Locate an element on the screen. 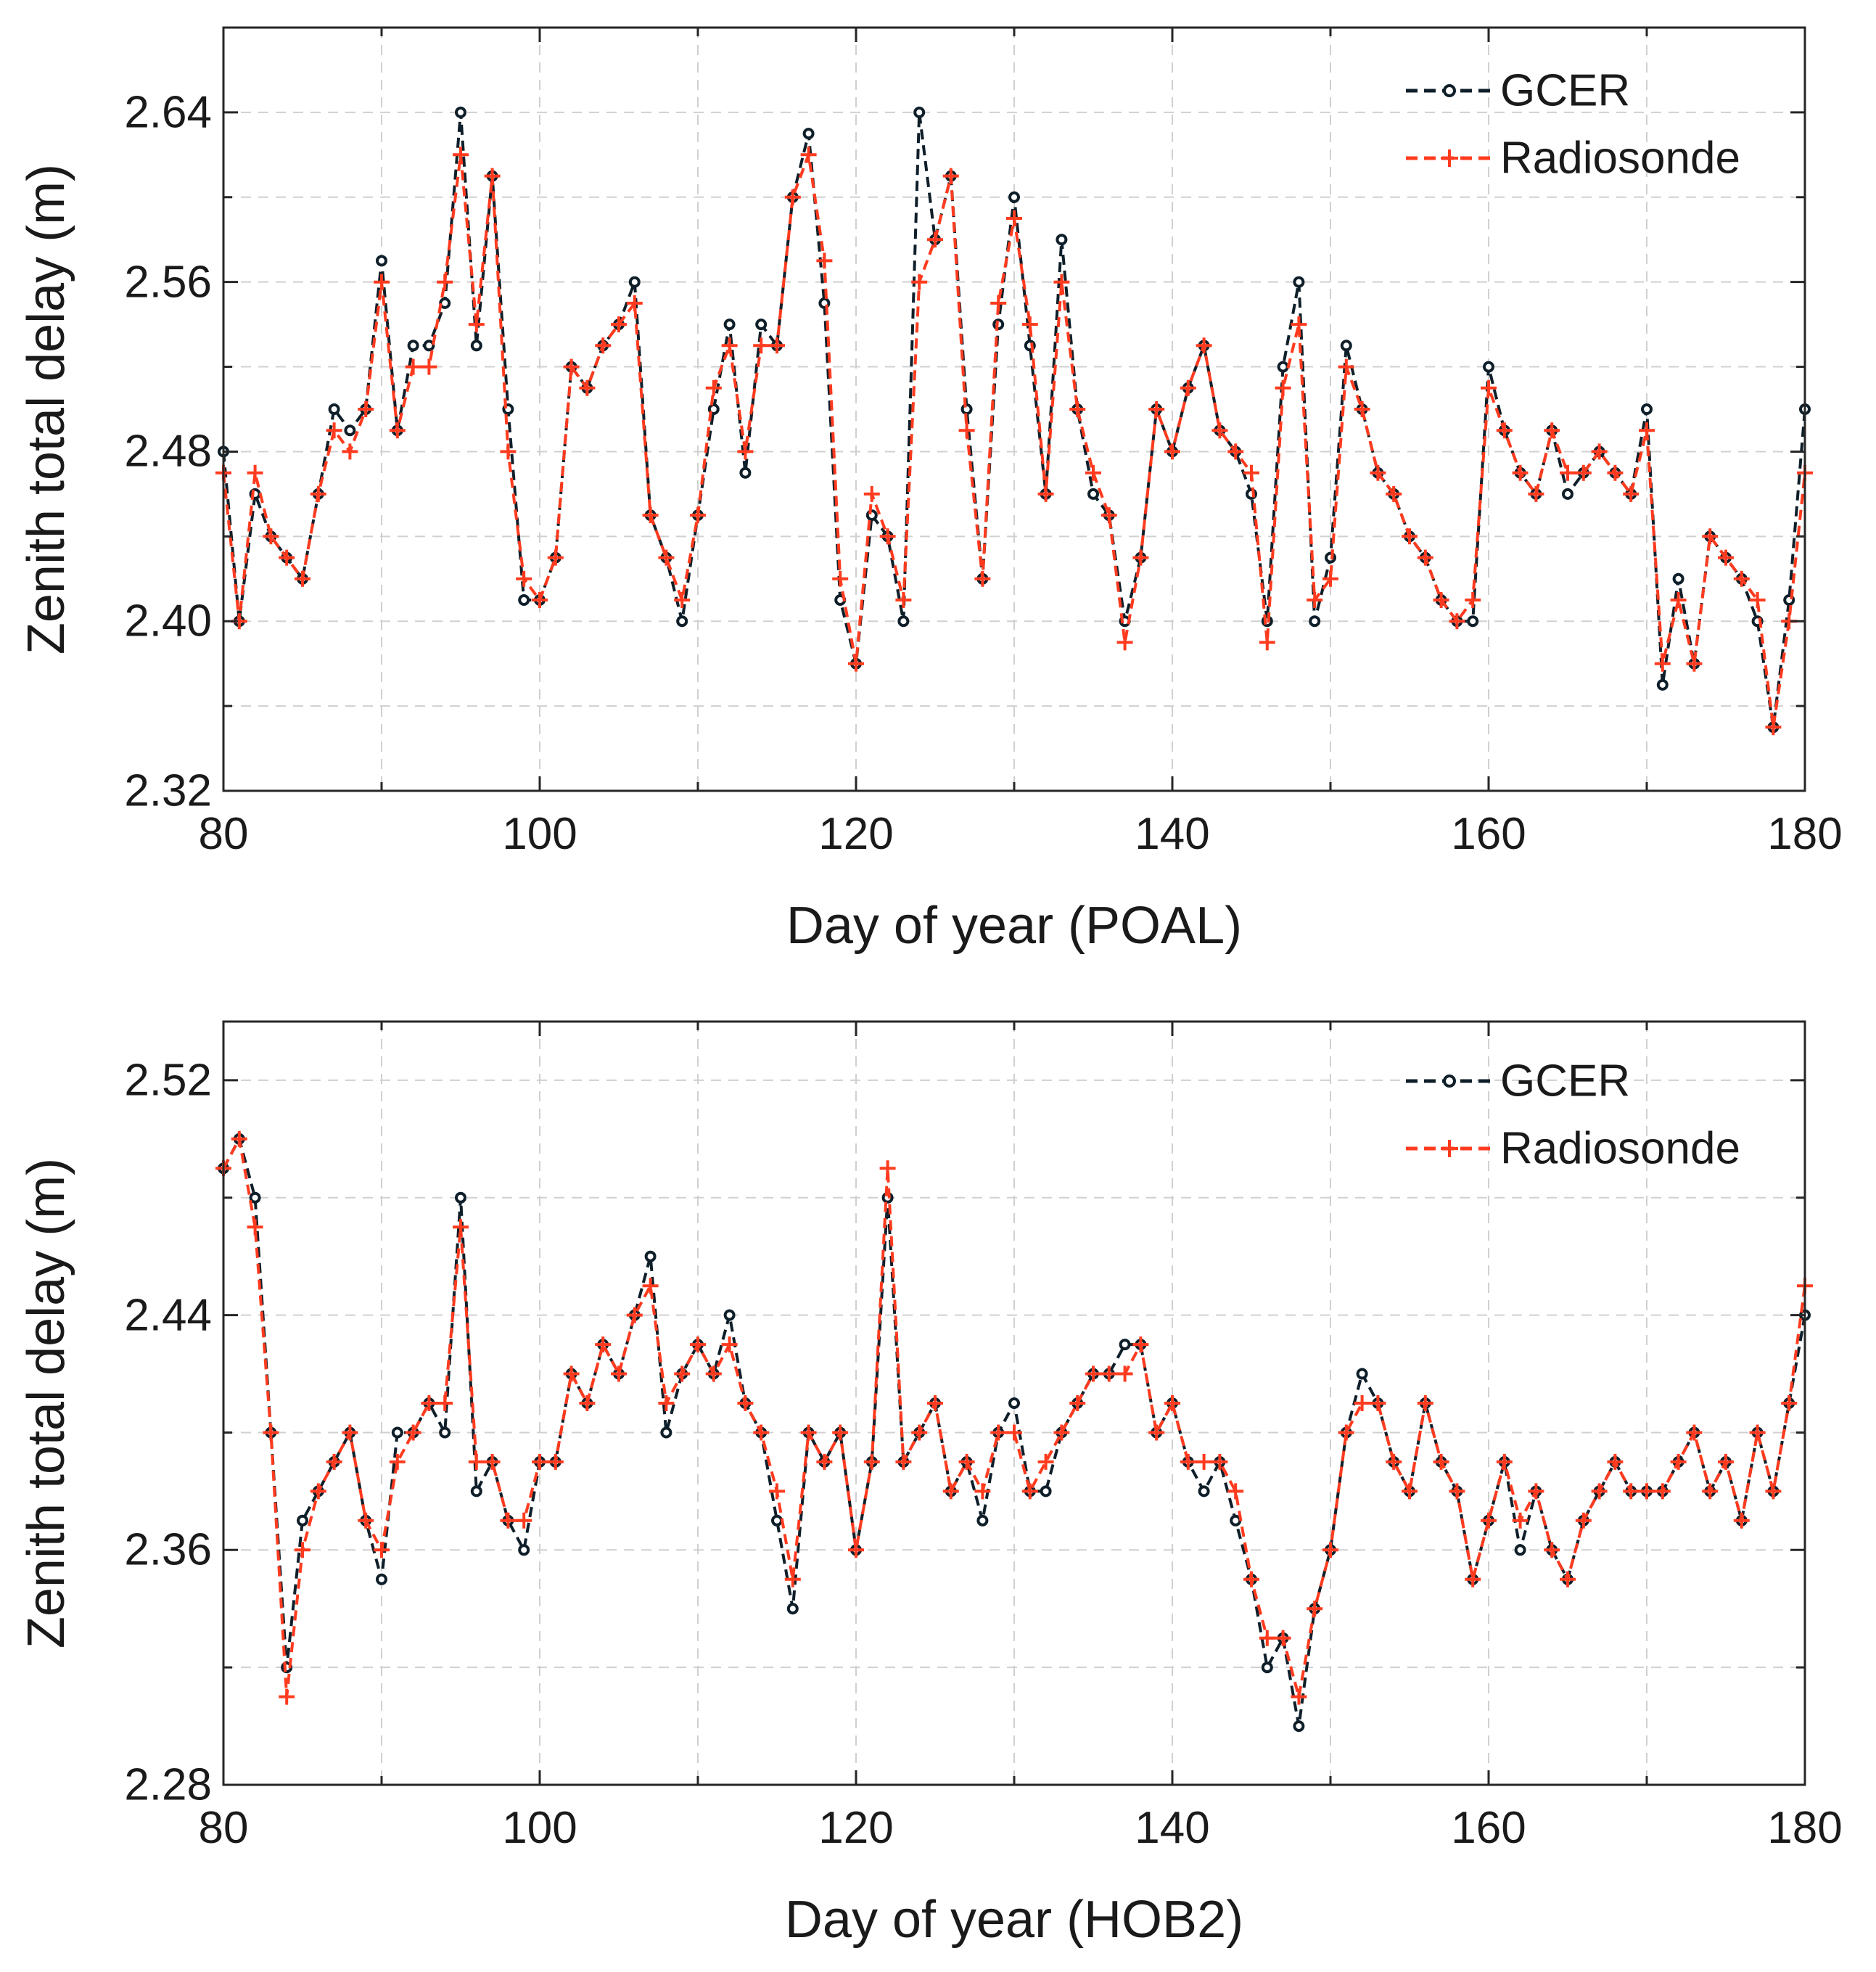  y-tick-label: 2.32 is located at coordinates (168, 791).